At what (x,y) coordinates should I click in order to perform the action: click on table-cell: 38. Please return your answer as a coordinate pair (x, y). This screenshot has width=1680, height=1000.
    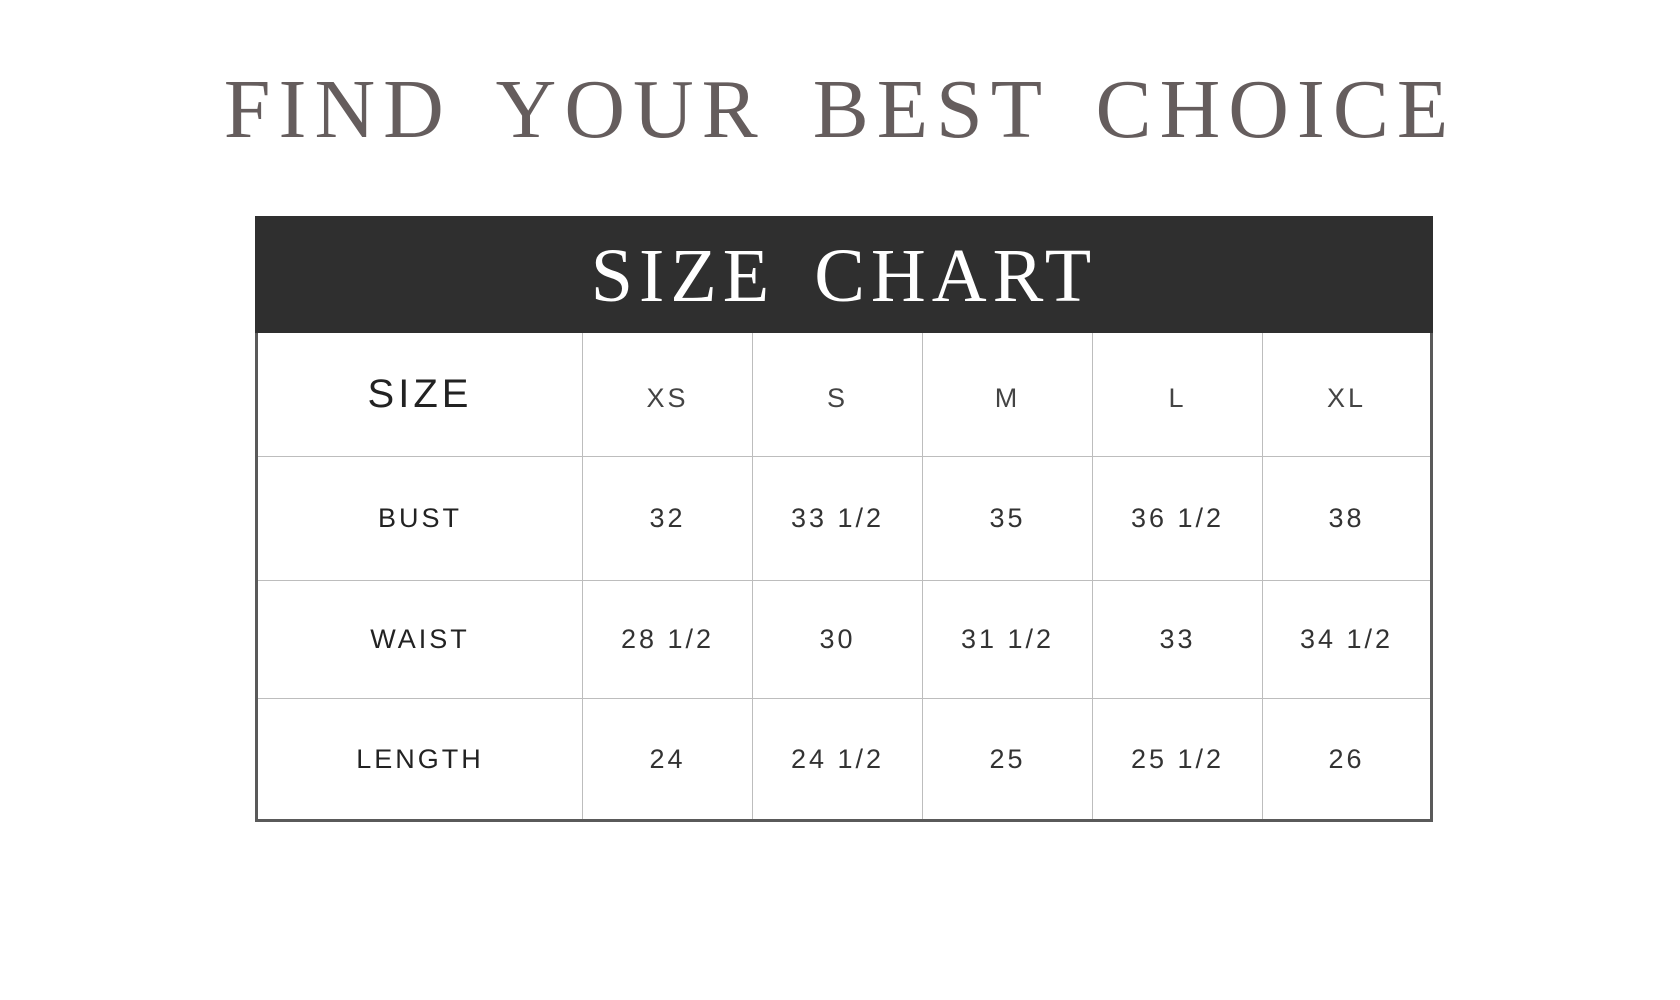
    Looking at the image, I should click on (1346, 518).